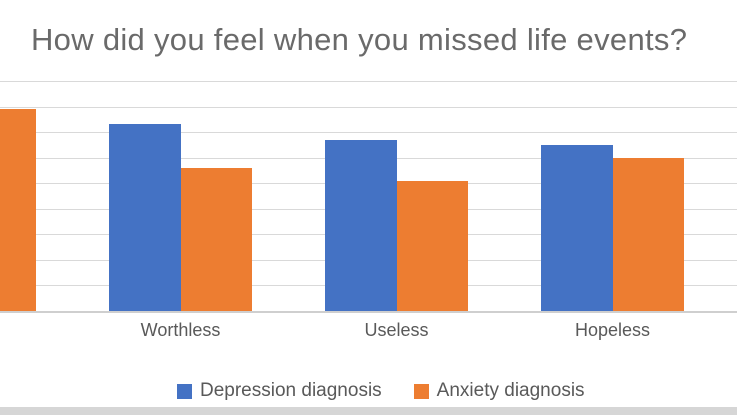 This screenshot has height=415, width=737. What do you see at coordinates (648, 234) in the screenshot?
I see `bar-anxiety-hopeless` at bounding box center [648, 234].